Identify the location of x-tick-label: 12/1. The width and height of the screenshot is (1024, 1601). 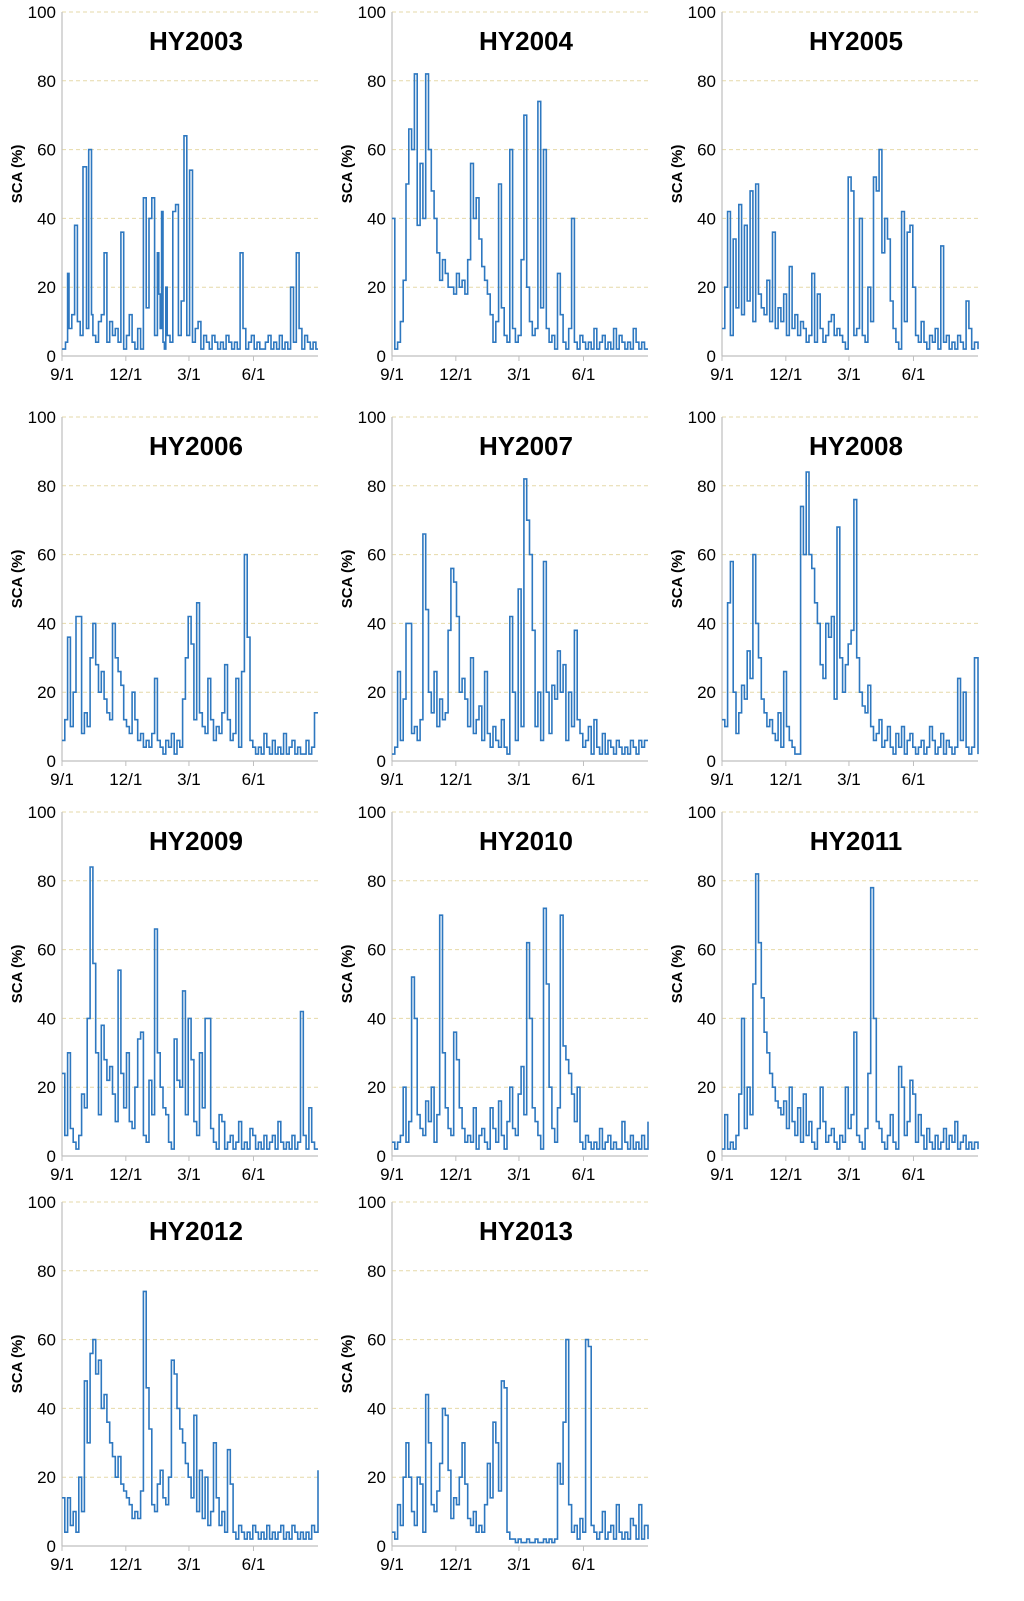
(455, 374).